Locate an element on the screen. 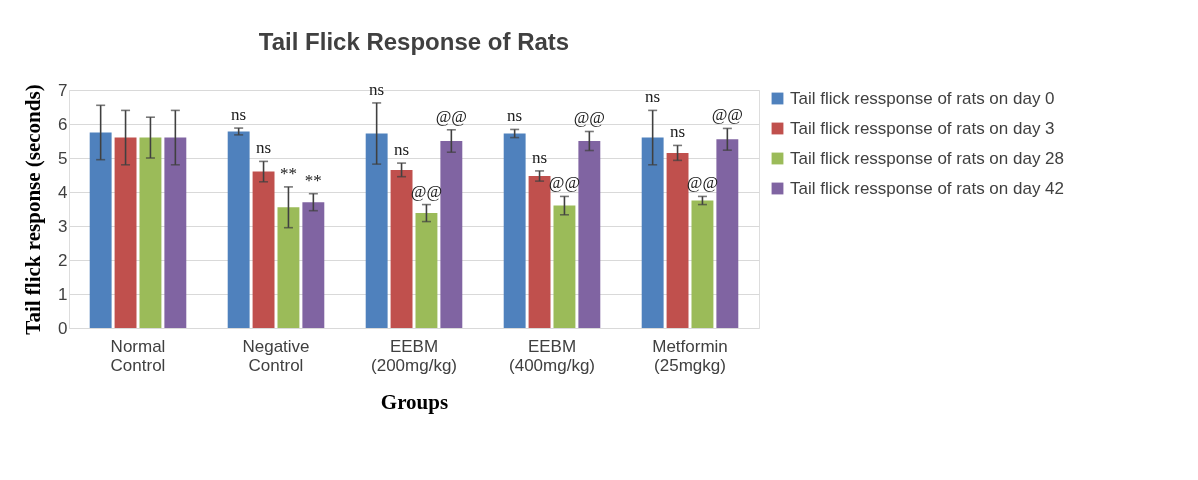  x-tick-label: Normal Control is located at coordinates (138, 355).